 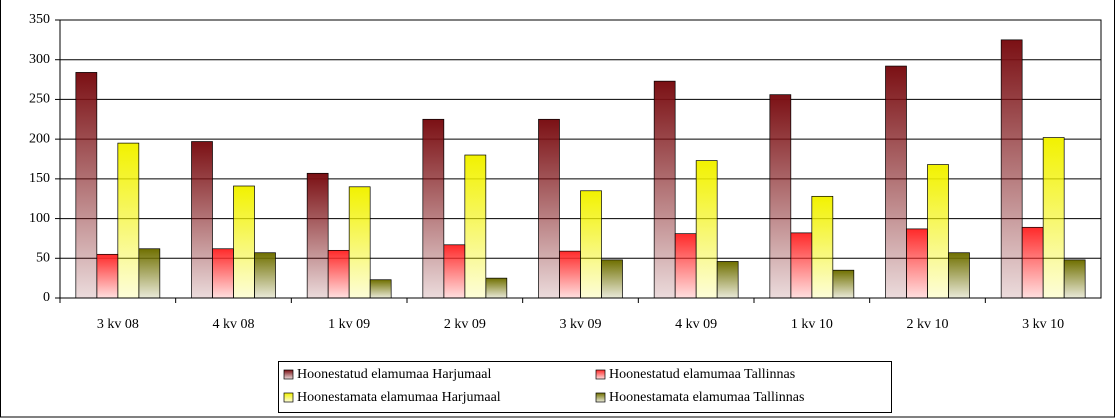 I want to click on y-tick-label: 50, so click(x=43, y=258).